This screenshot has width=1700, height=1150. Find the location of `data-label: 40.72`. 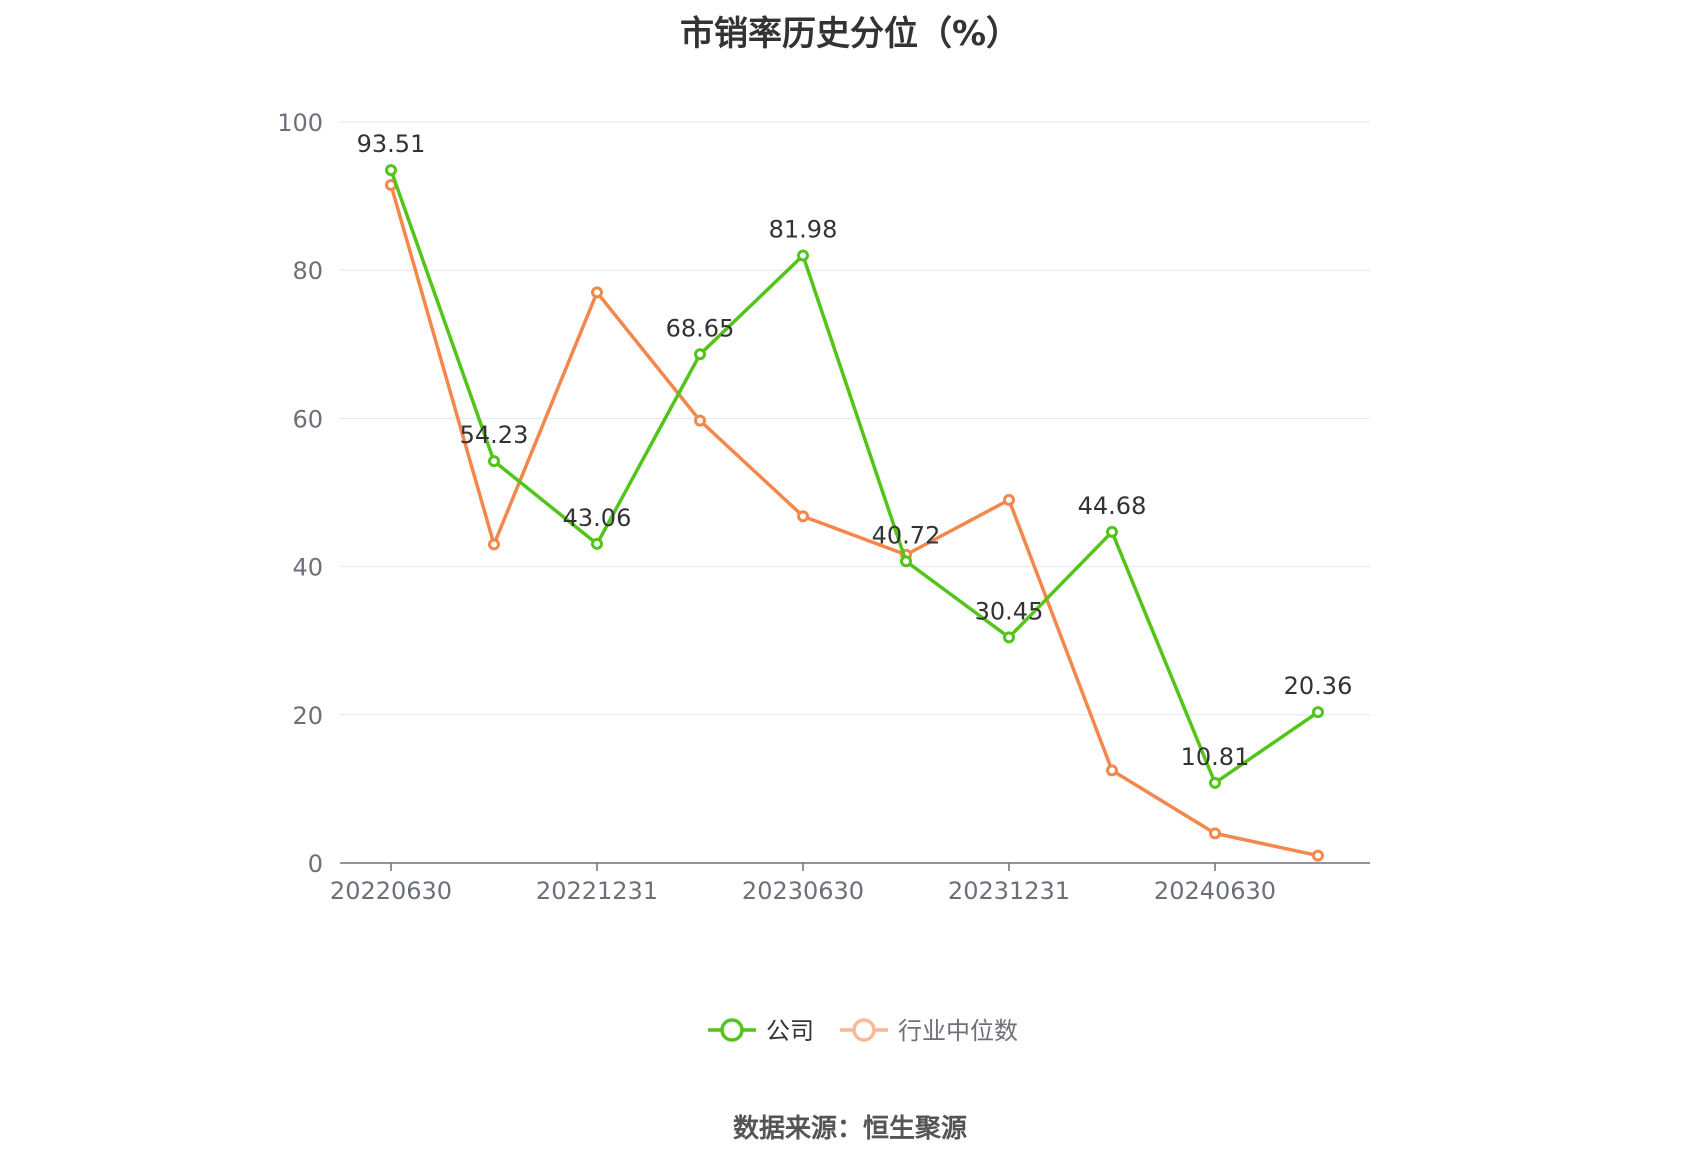

data-label: 40.72 is located at coordinates (906, 535).